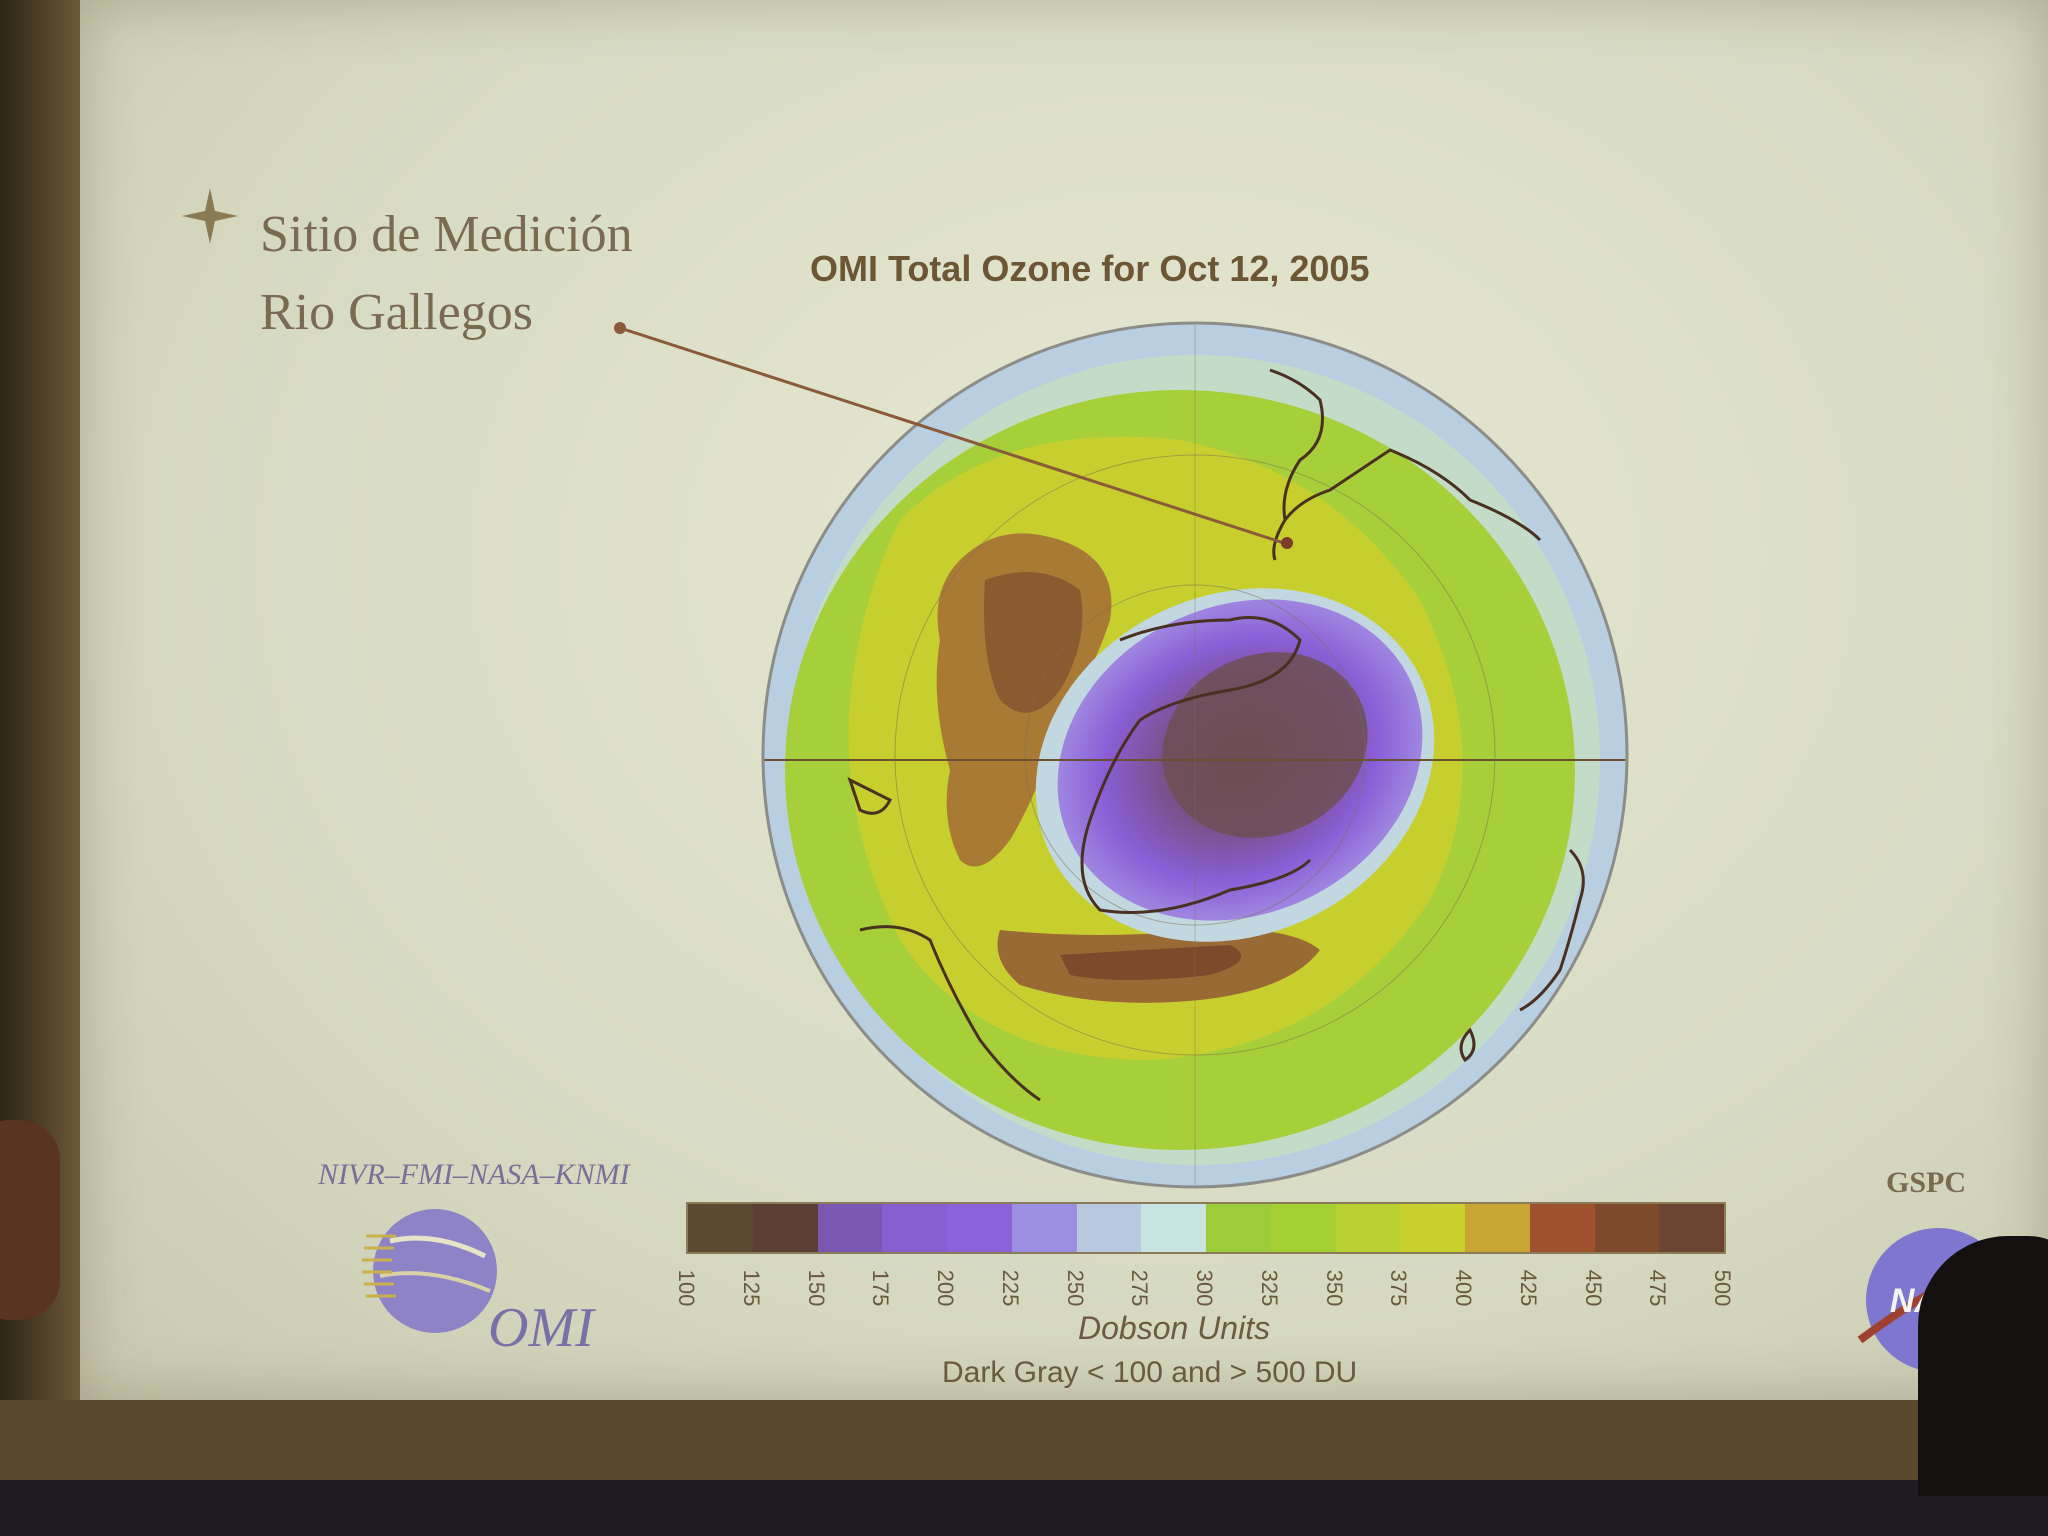 This screenshot has height=1536, width=2048. What do you see at coordinates (816, 1288) in the screenshot?
I see `colorbar-tick-label: 150` at bounding box center [816, 1288].